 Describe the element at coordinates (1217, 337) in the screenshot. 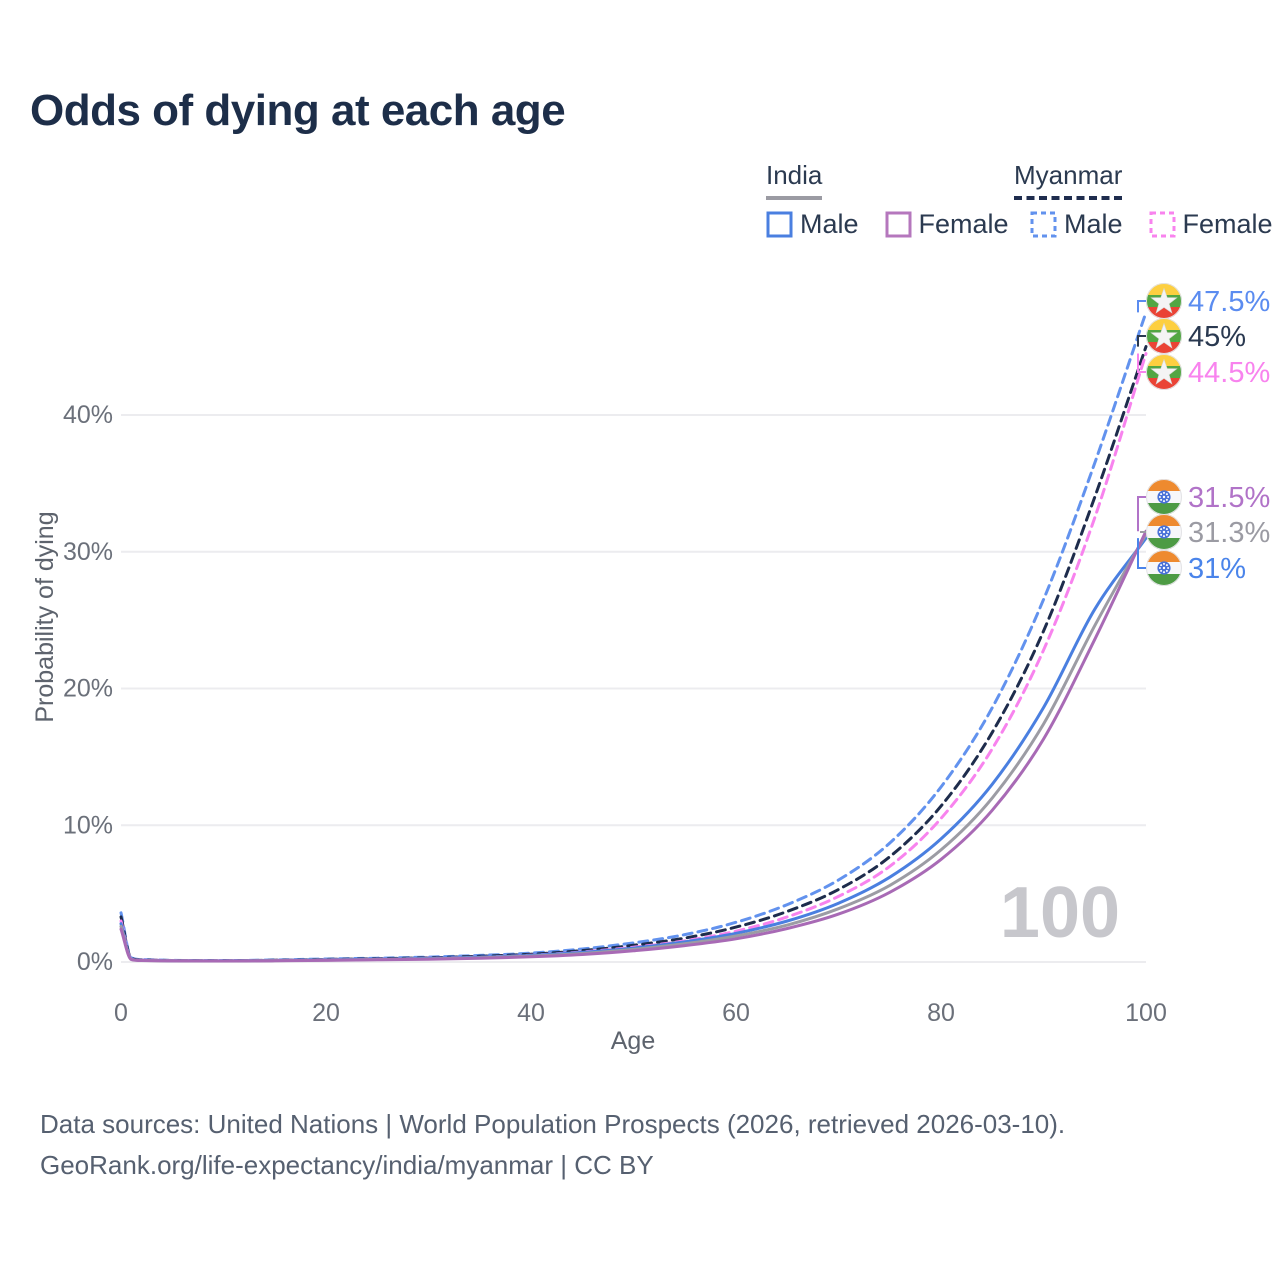

I see `end-value-label: 45%` at that location.